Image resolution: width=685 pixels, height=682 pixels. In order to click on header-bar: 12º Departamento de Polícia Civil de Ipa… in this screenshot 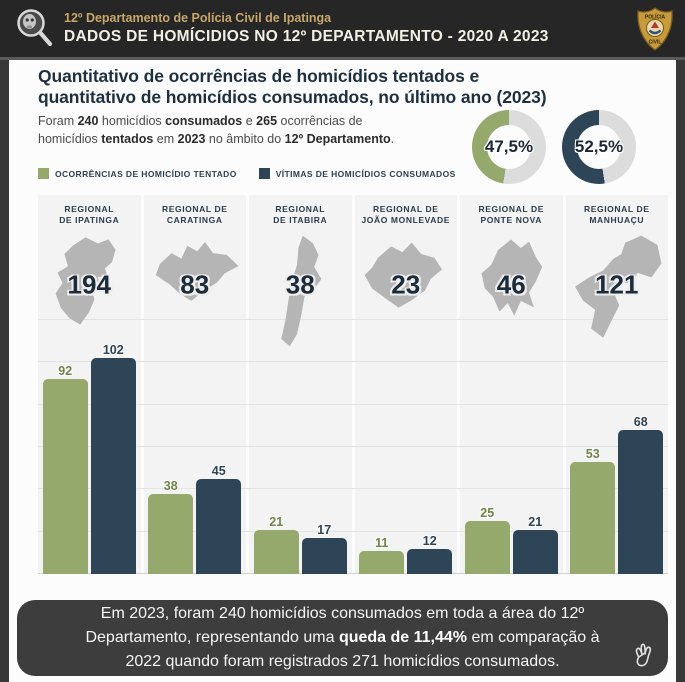, I will do `click(342, 30)`.